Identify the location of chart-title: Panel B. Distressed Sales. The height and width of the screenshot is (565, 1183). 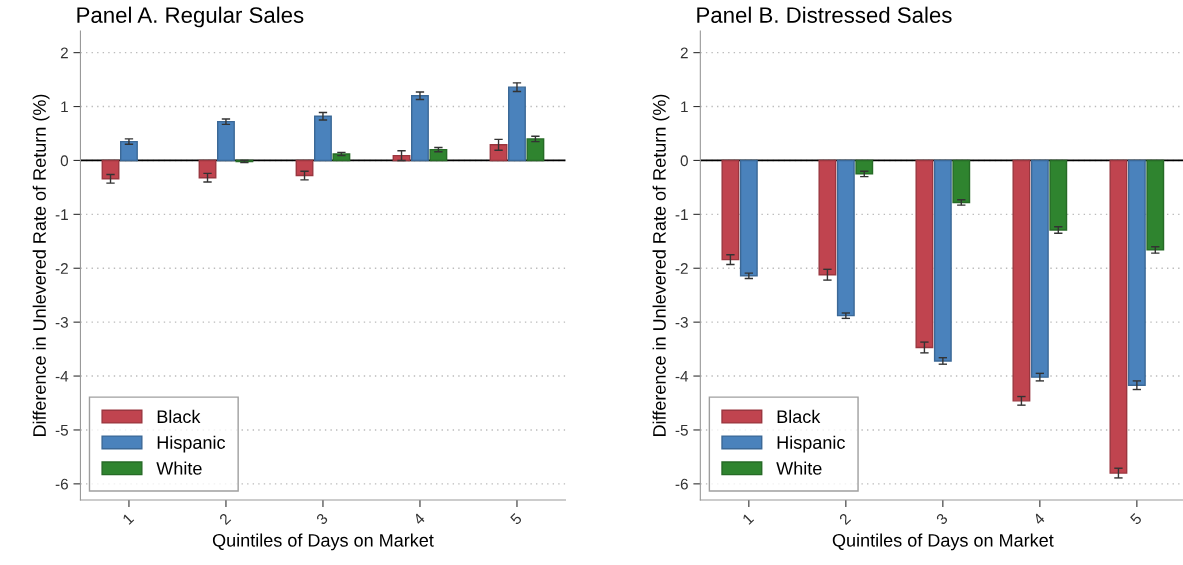
(824, 14).